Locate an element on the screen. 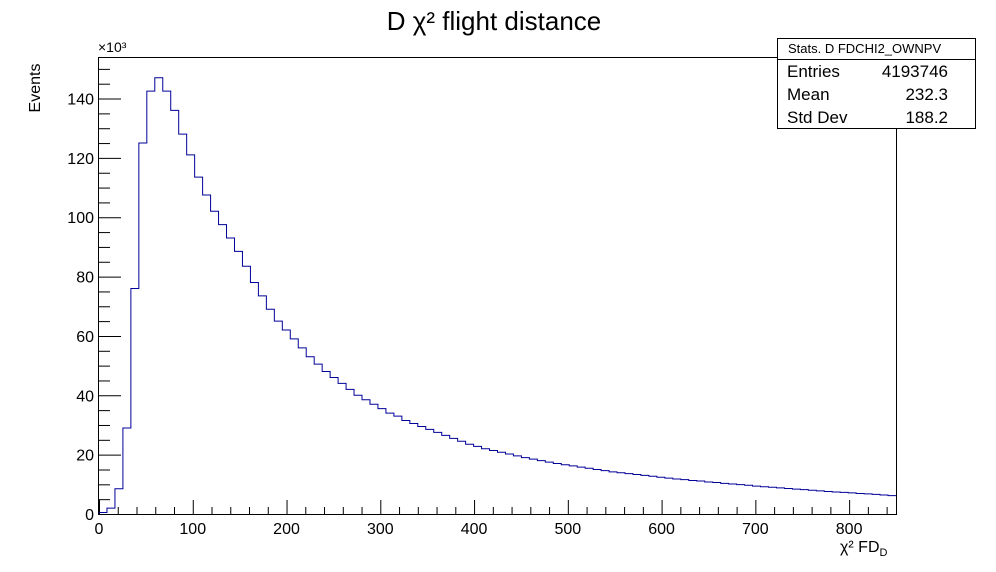 This screenshot has height=572, width=996. y-tick-label: 0 is located at coordinates (89, 515).